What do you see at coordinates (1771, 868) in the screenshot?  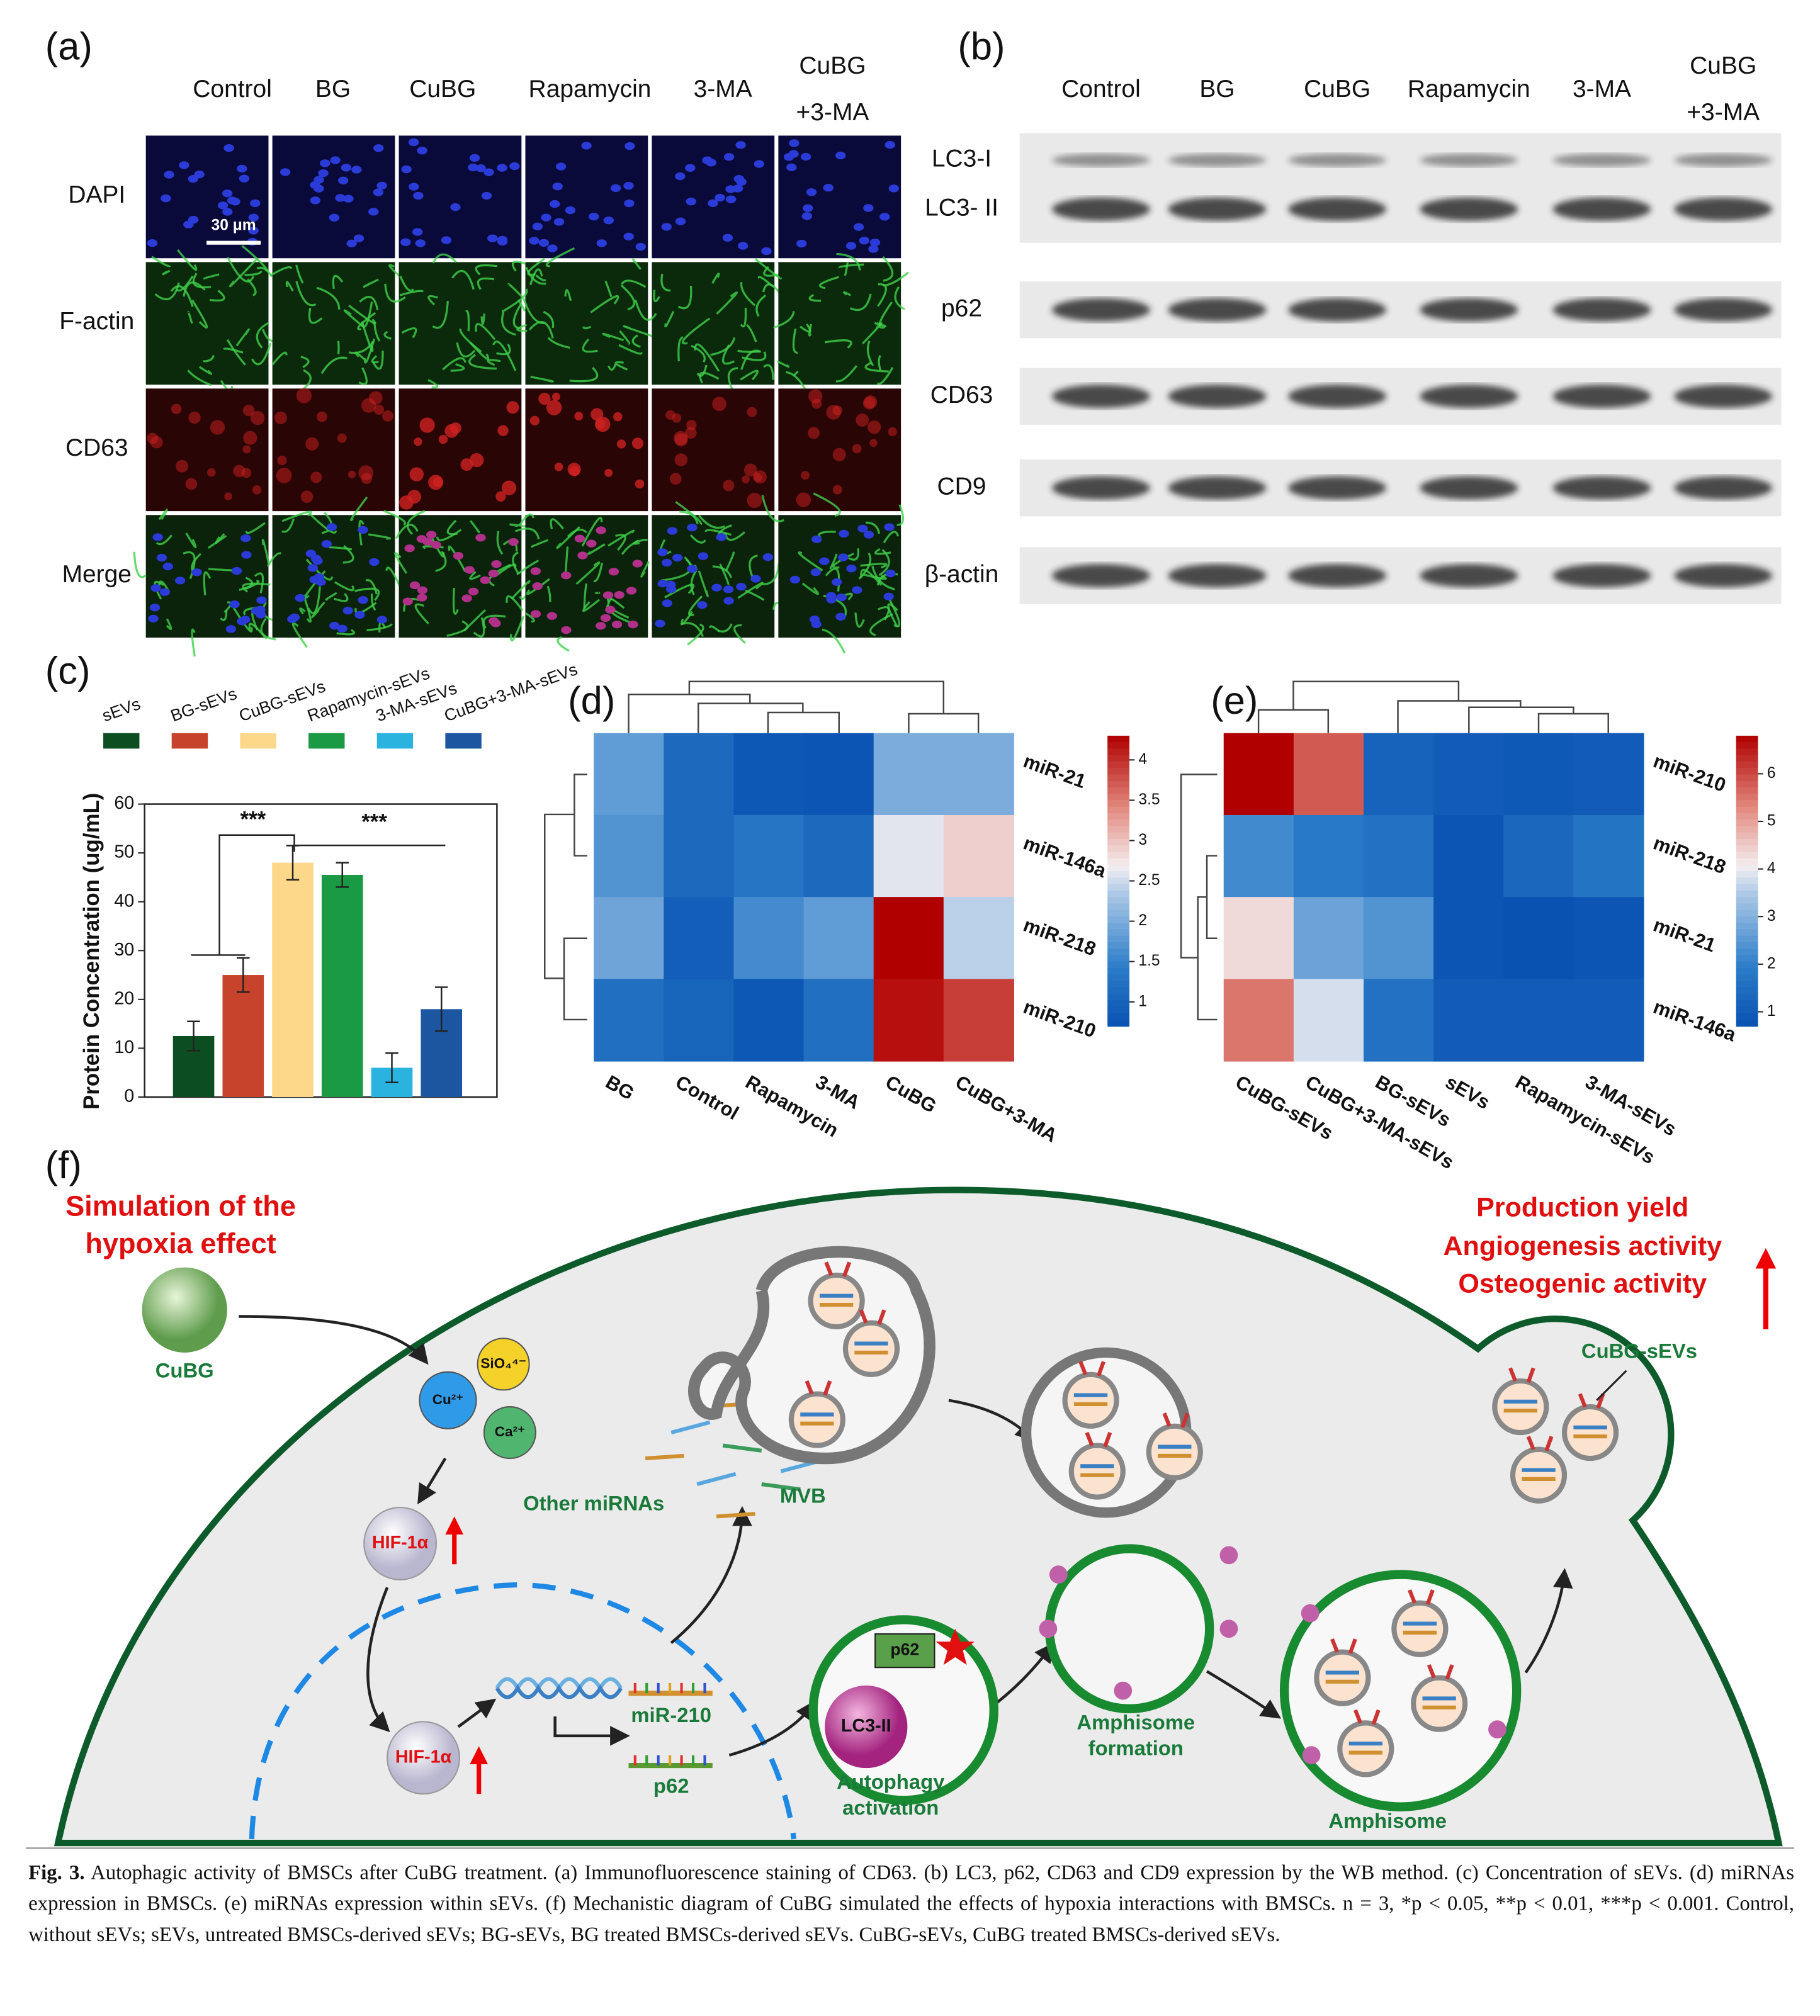 I see `colorbar-label: 4` at bounding box center [1771, 868].